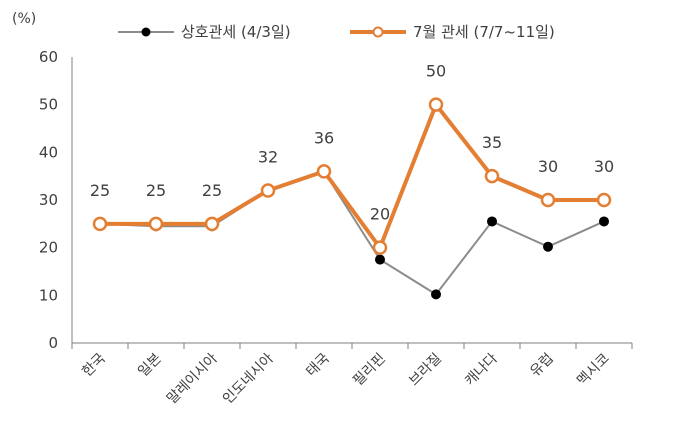 This screenshot has width=685, height=438. I want to click on data-label: 36, so click(324, 137).